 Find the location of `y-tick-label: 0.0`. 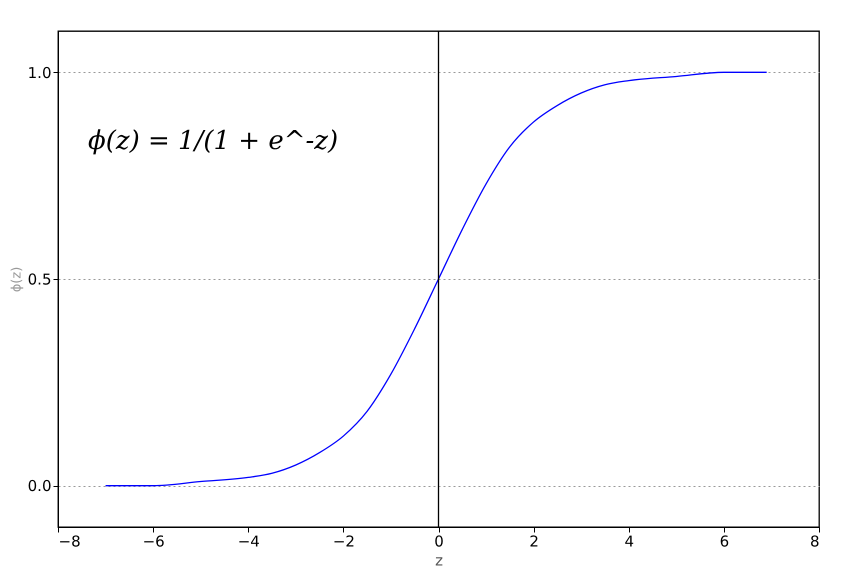

y-tick-label: 0.0 is located at coordinates (40, 486).